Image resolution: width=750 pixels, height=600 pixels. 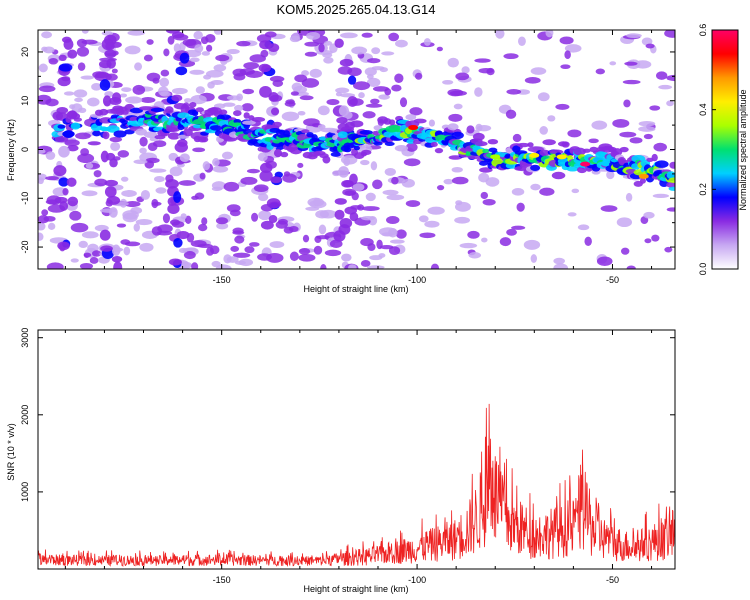 I want to click on snr-x-tick-label: -50, so click(x=612, y=580).